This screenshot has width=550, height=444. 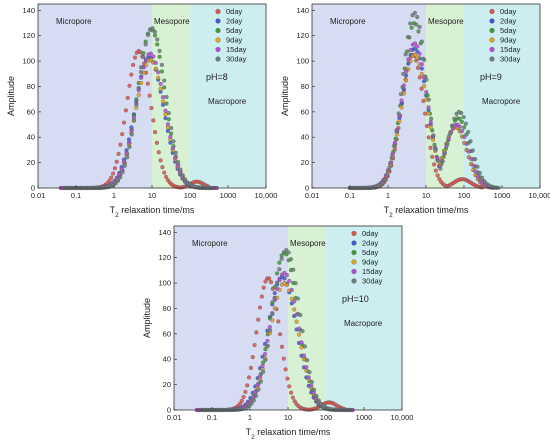 What do you see at coordinates (445, 96) in the screenshot?
I see `mesopore-region` at bounding box center [445, 96].